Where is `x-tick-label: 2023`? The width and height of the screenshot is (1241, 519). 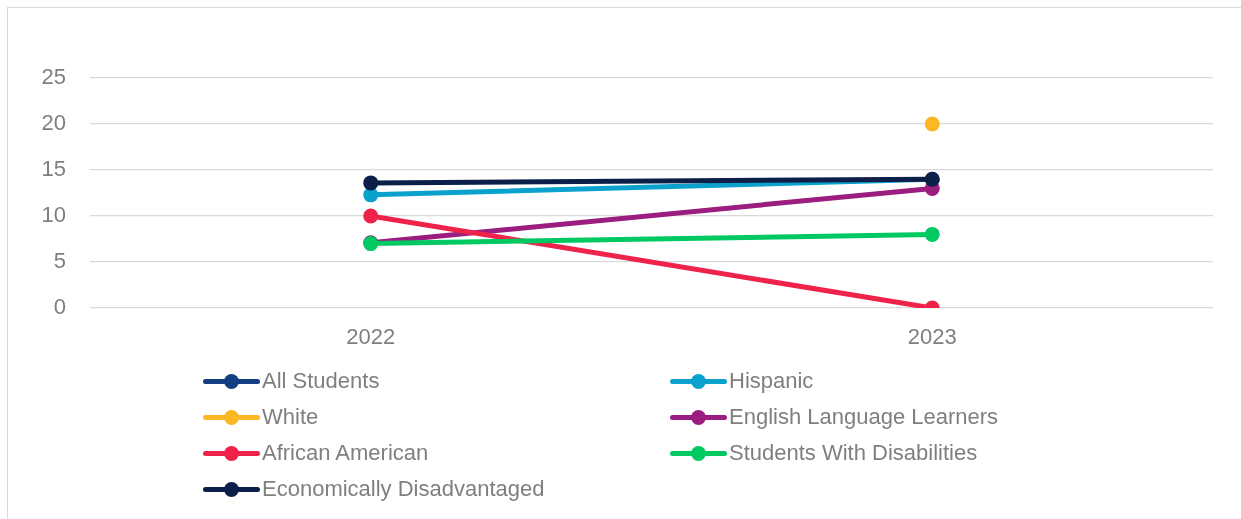
x-tick-label: 2023 is located at coordinates (932, 337).